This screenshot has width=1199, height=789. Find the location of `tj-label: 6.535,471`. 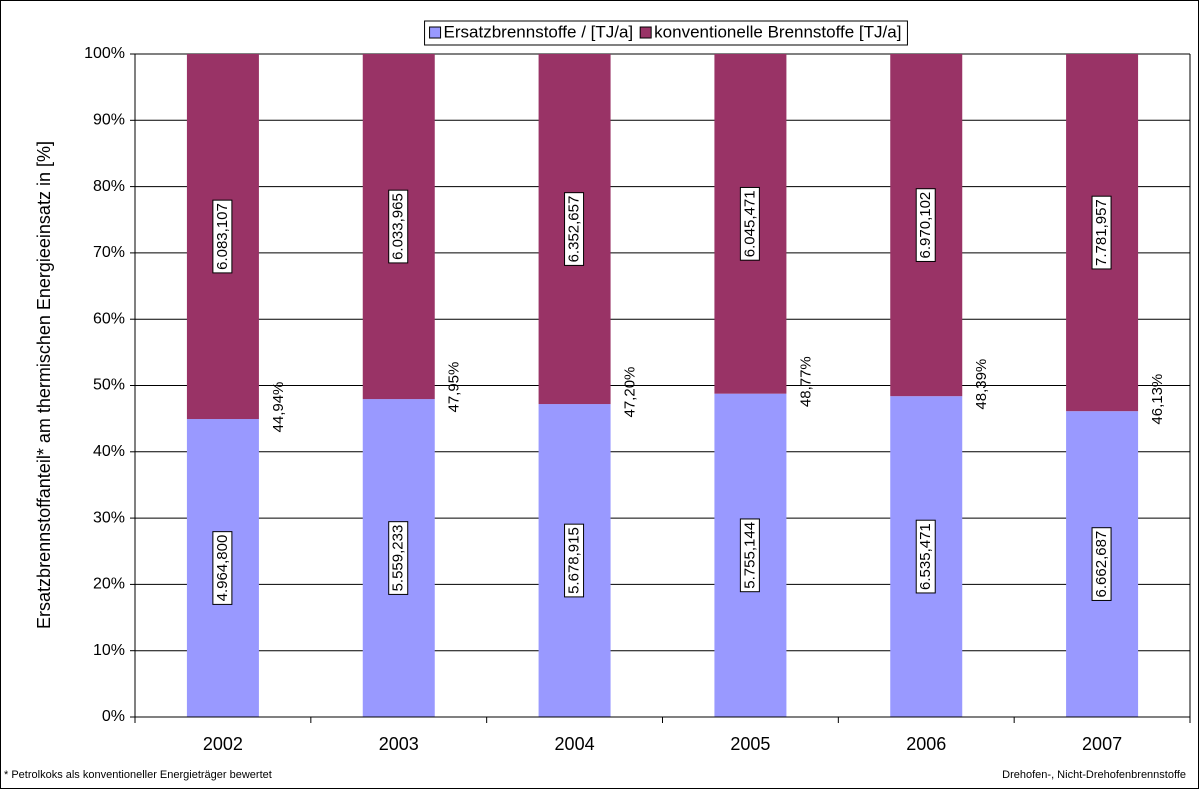

tj-label: 6.535,471 is located at coordinates (925, 556).